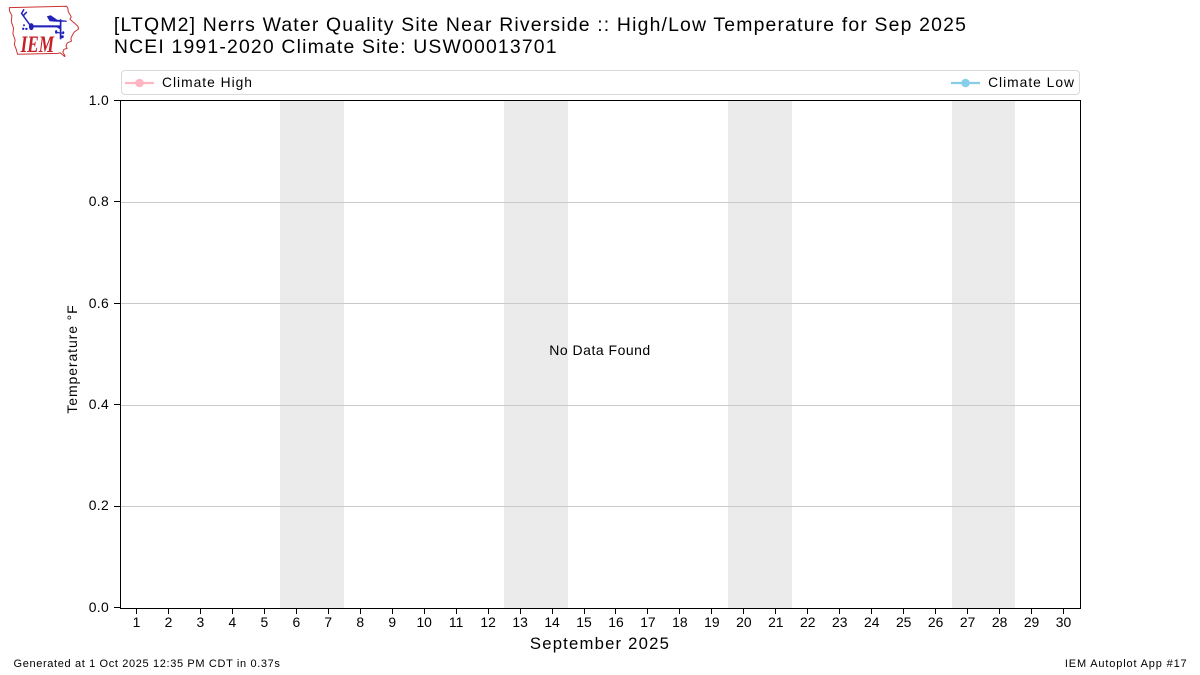 The width and height of the screenshot is (1200, 675). Describe the element at coordinates (37, 44) in the screenshot. I see `svg-text: IEM` at that location.